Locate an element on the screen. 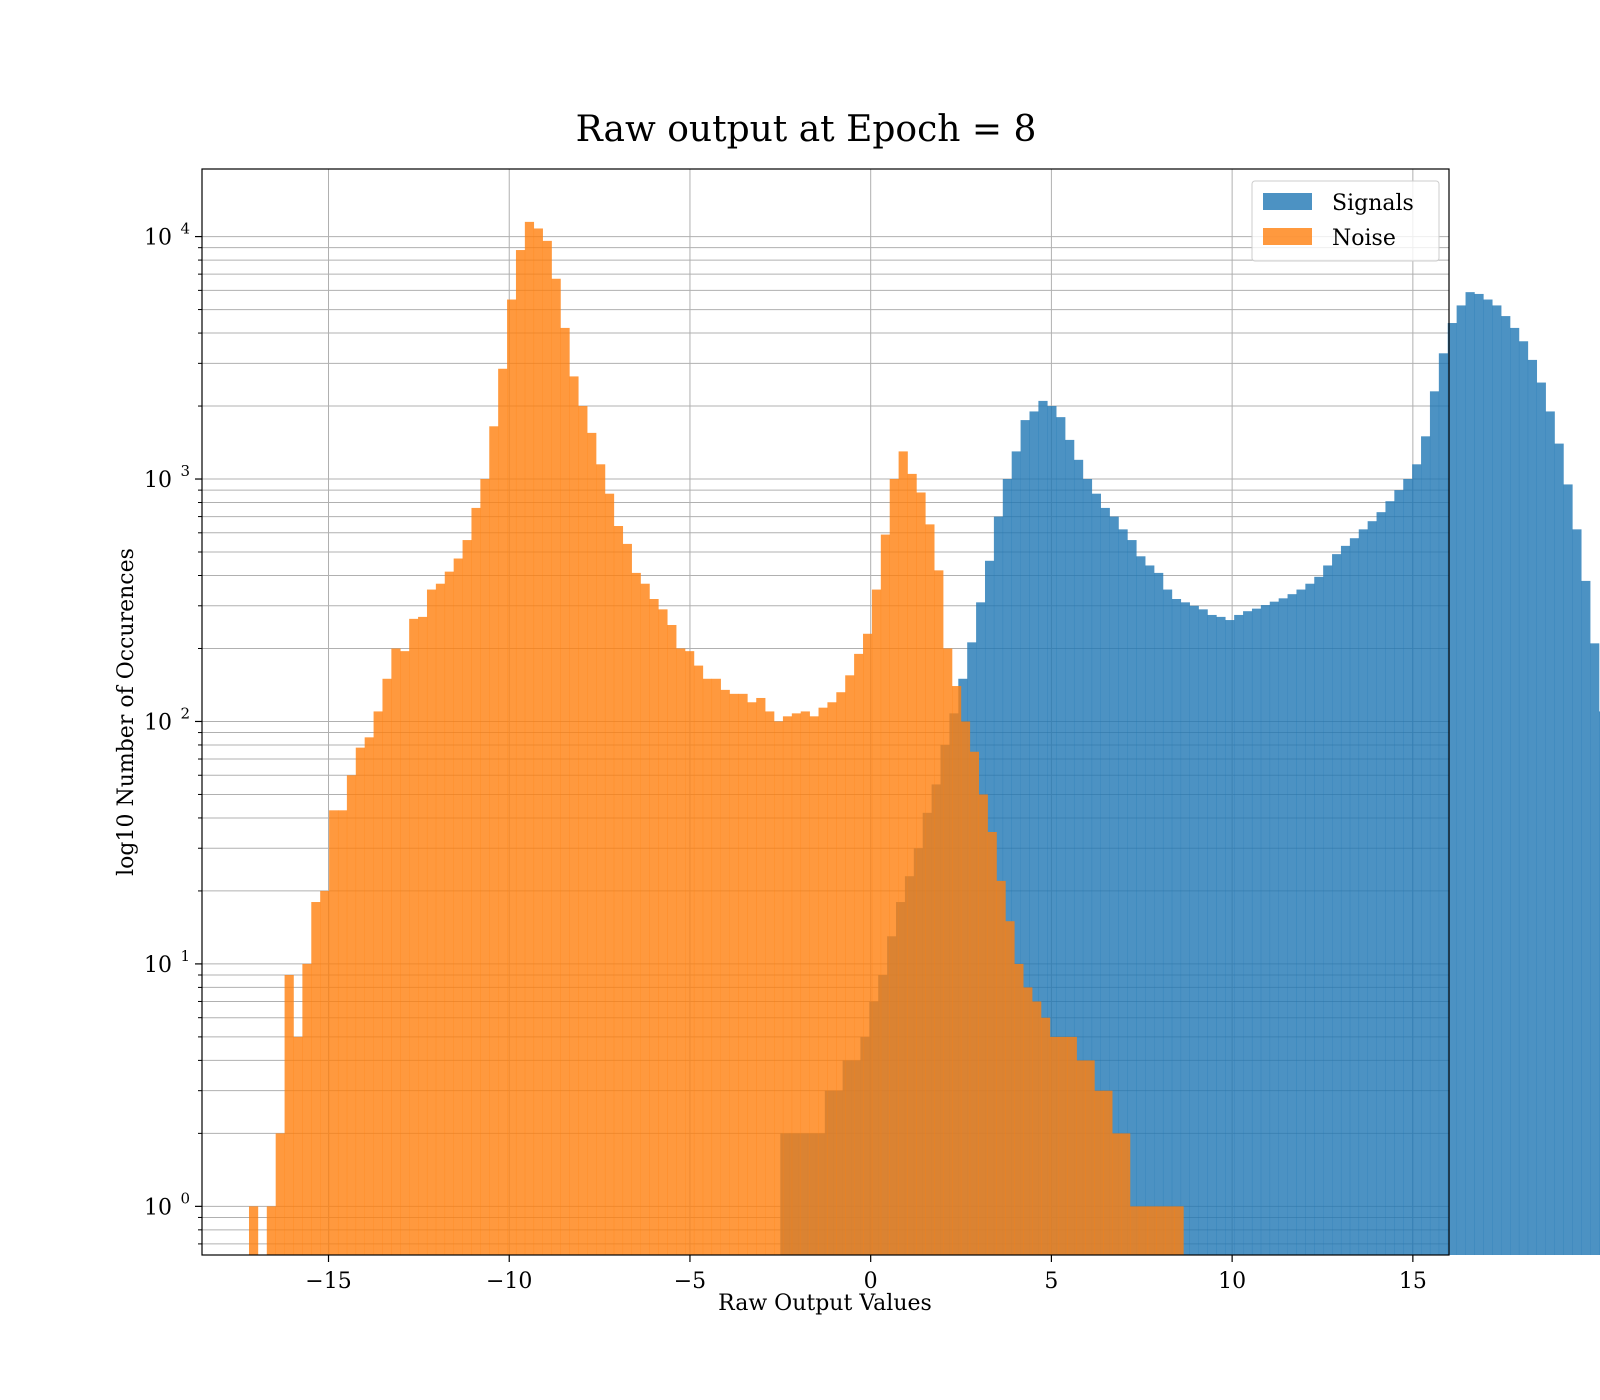  y-tick-exponent: 1 is located at coordinates (185, 956).